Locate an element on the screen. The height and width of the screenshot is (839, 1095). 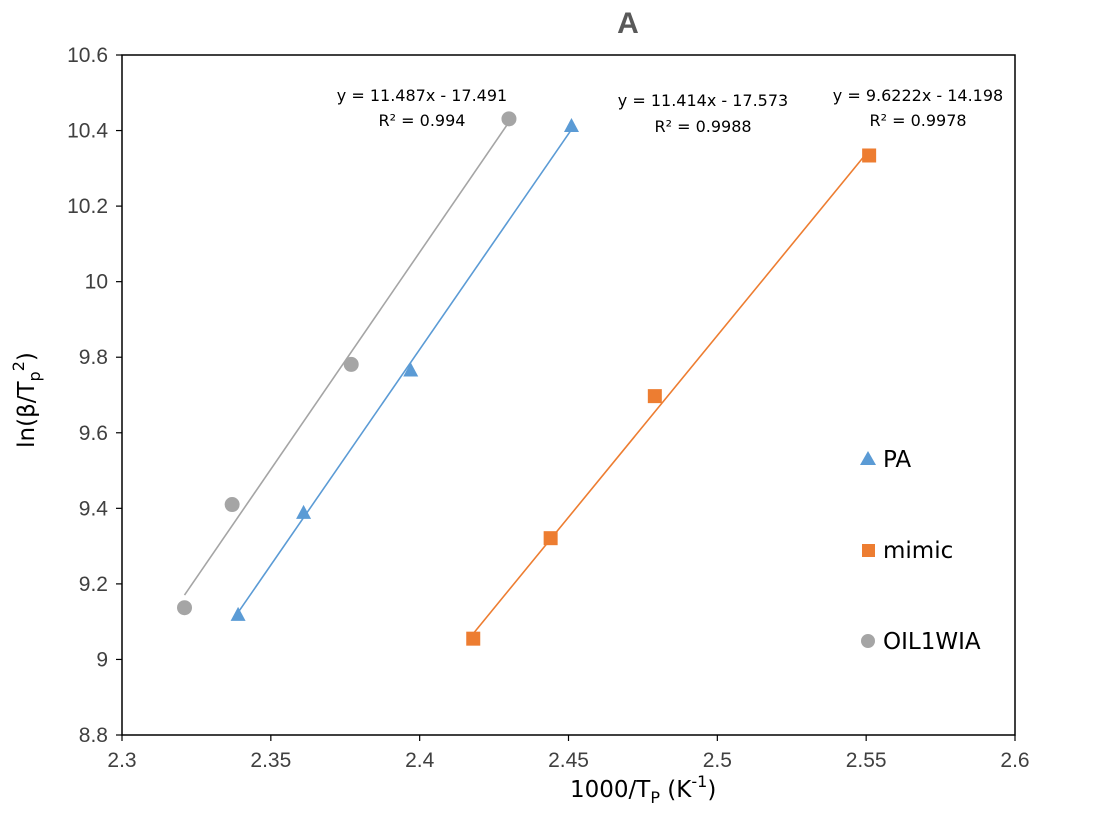
x-axis-title-sup: -1 is located at coordinates (699, 781).